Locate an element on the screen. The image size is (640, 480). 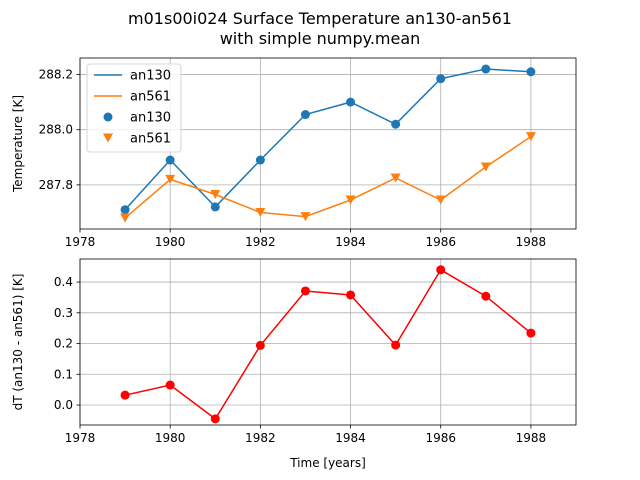
x-axis-label: Time [years] is located at coordinates (327, 463).